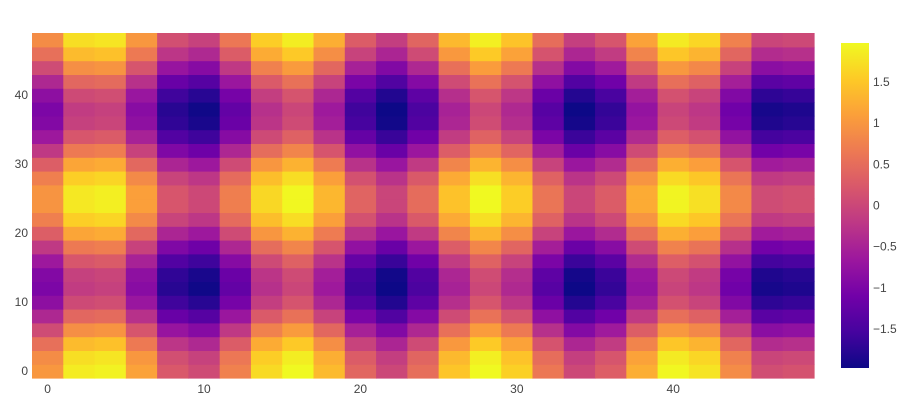 Image resolution: width=917 pixels, height=418 pixels. I want to click on colorbar-tick-label: −0.5, so click(885, 247).